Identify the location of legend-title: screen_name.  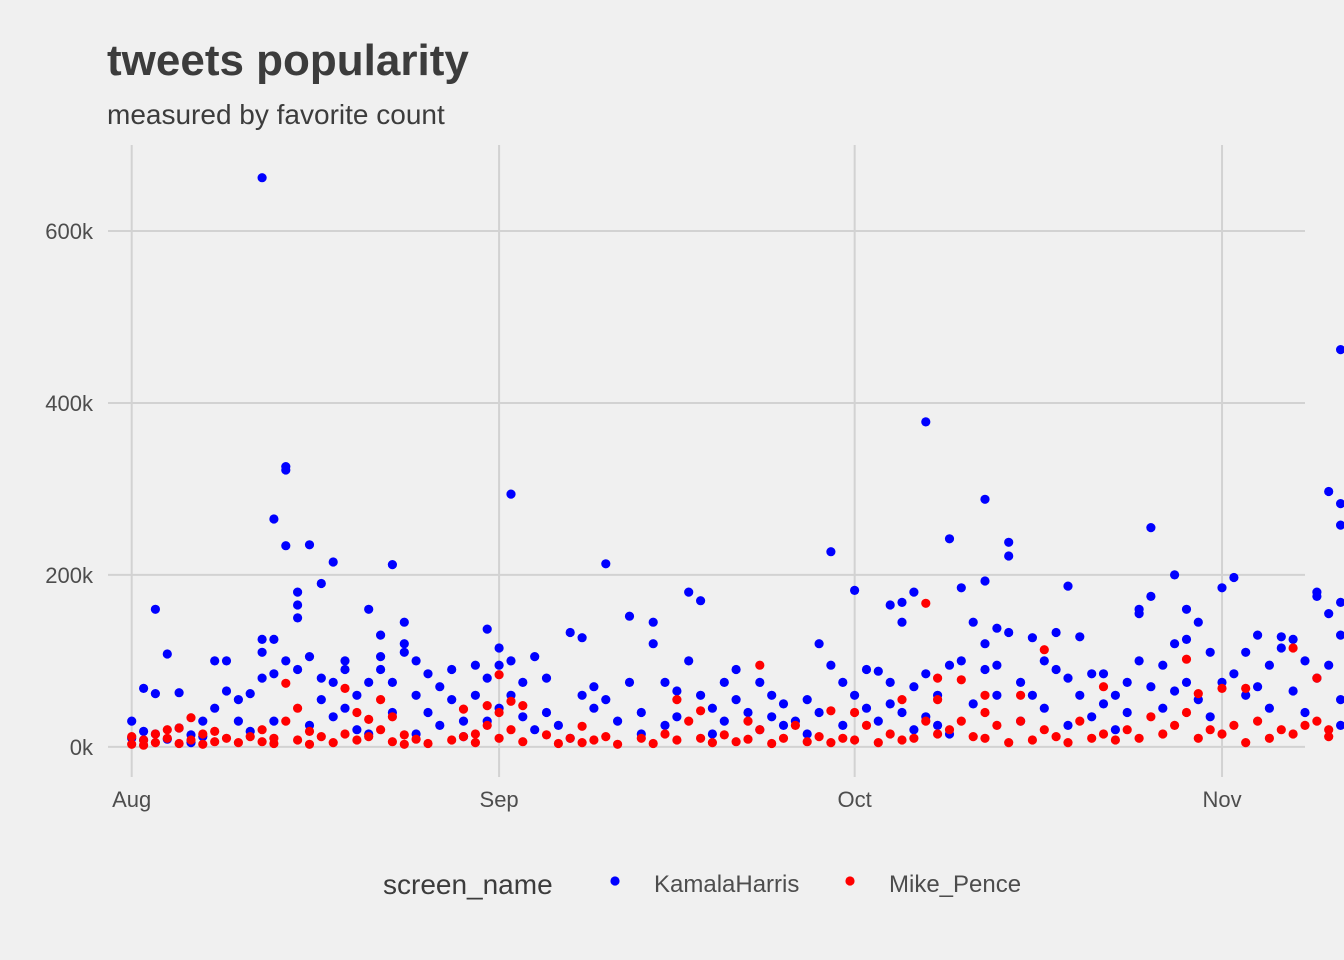
(468, 884).